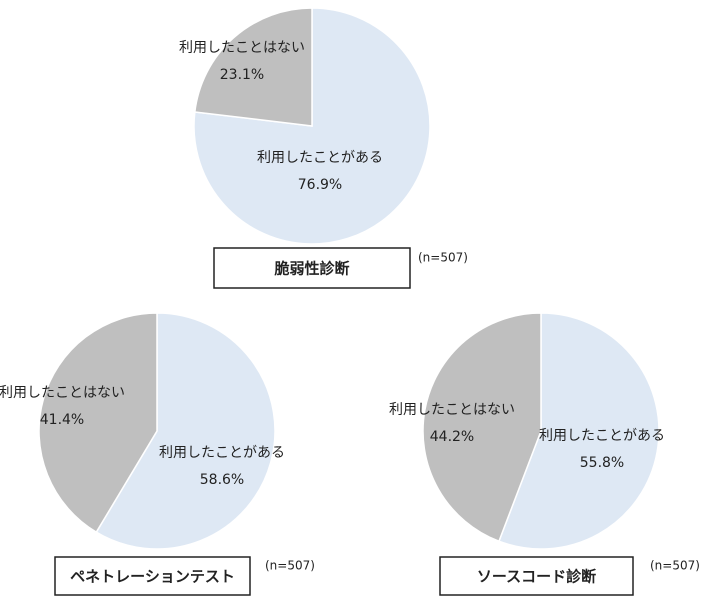  I want to click on value-label: 55.8%, so click(602, 463).